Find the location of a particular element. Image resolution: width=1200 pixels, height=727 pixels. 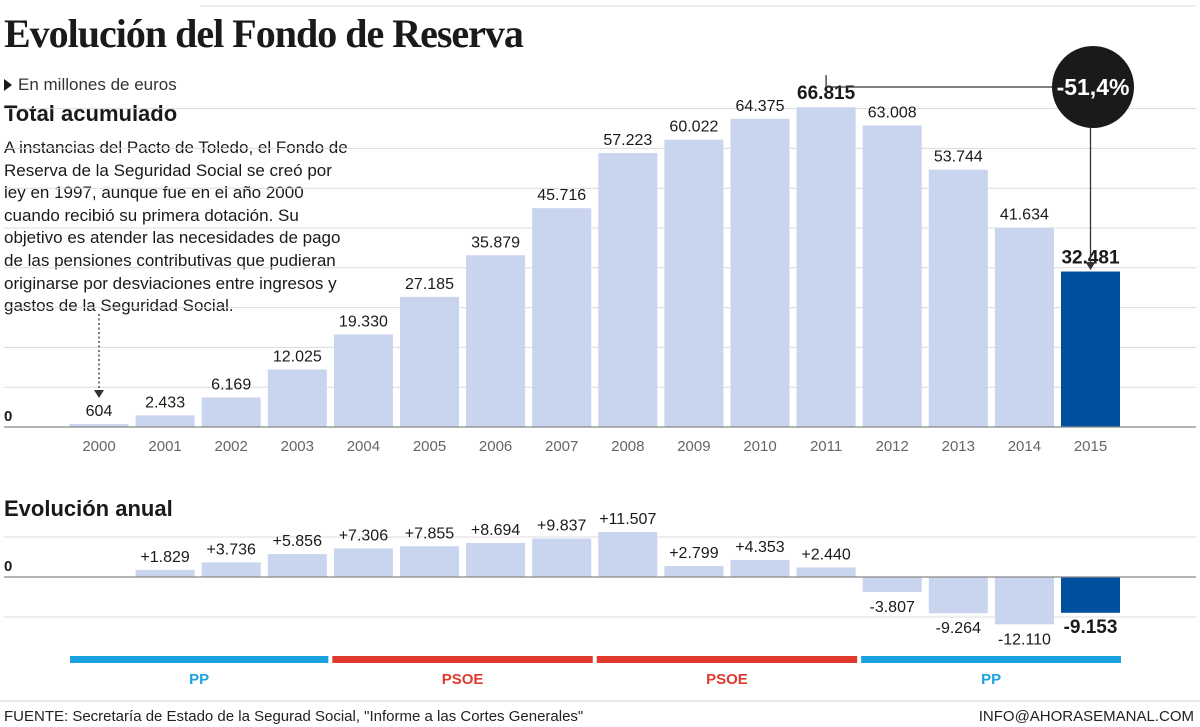

bar-total-2006 is located at coordinates (496, 341).